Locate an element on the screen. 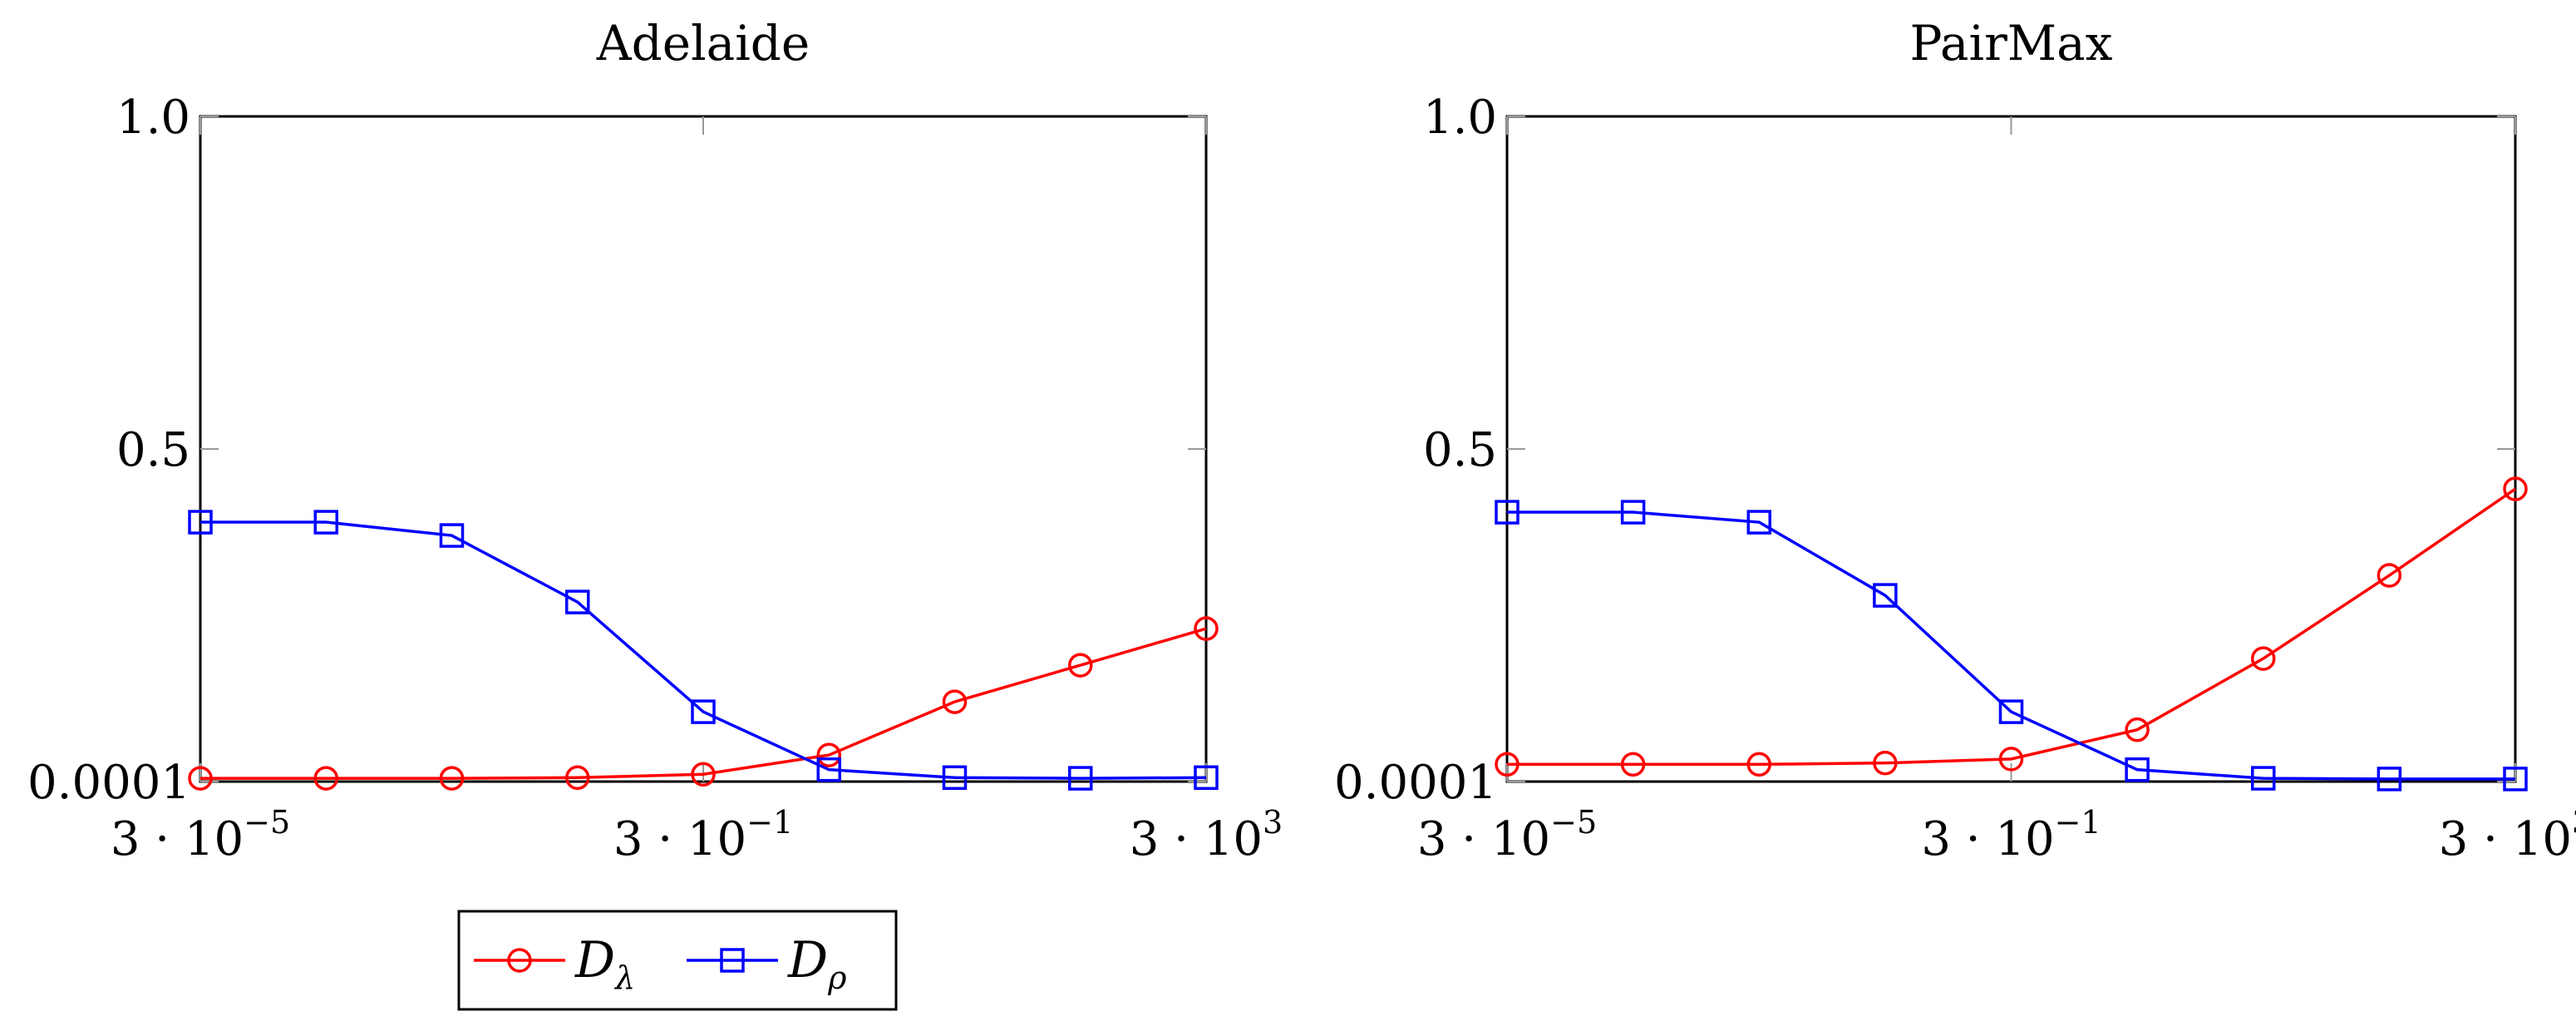 The height and width of the screenshot is (1031, 2576). legend: Dλ Dρ is located at coordinates (677, 960).